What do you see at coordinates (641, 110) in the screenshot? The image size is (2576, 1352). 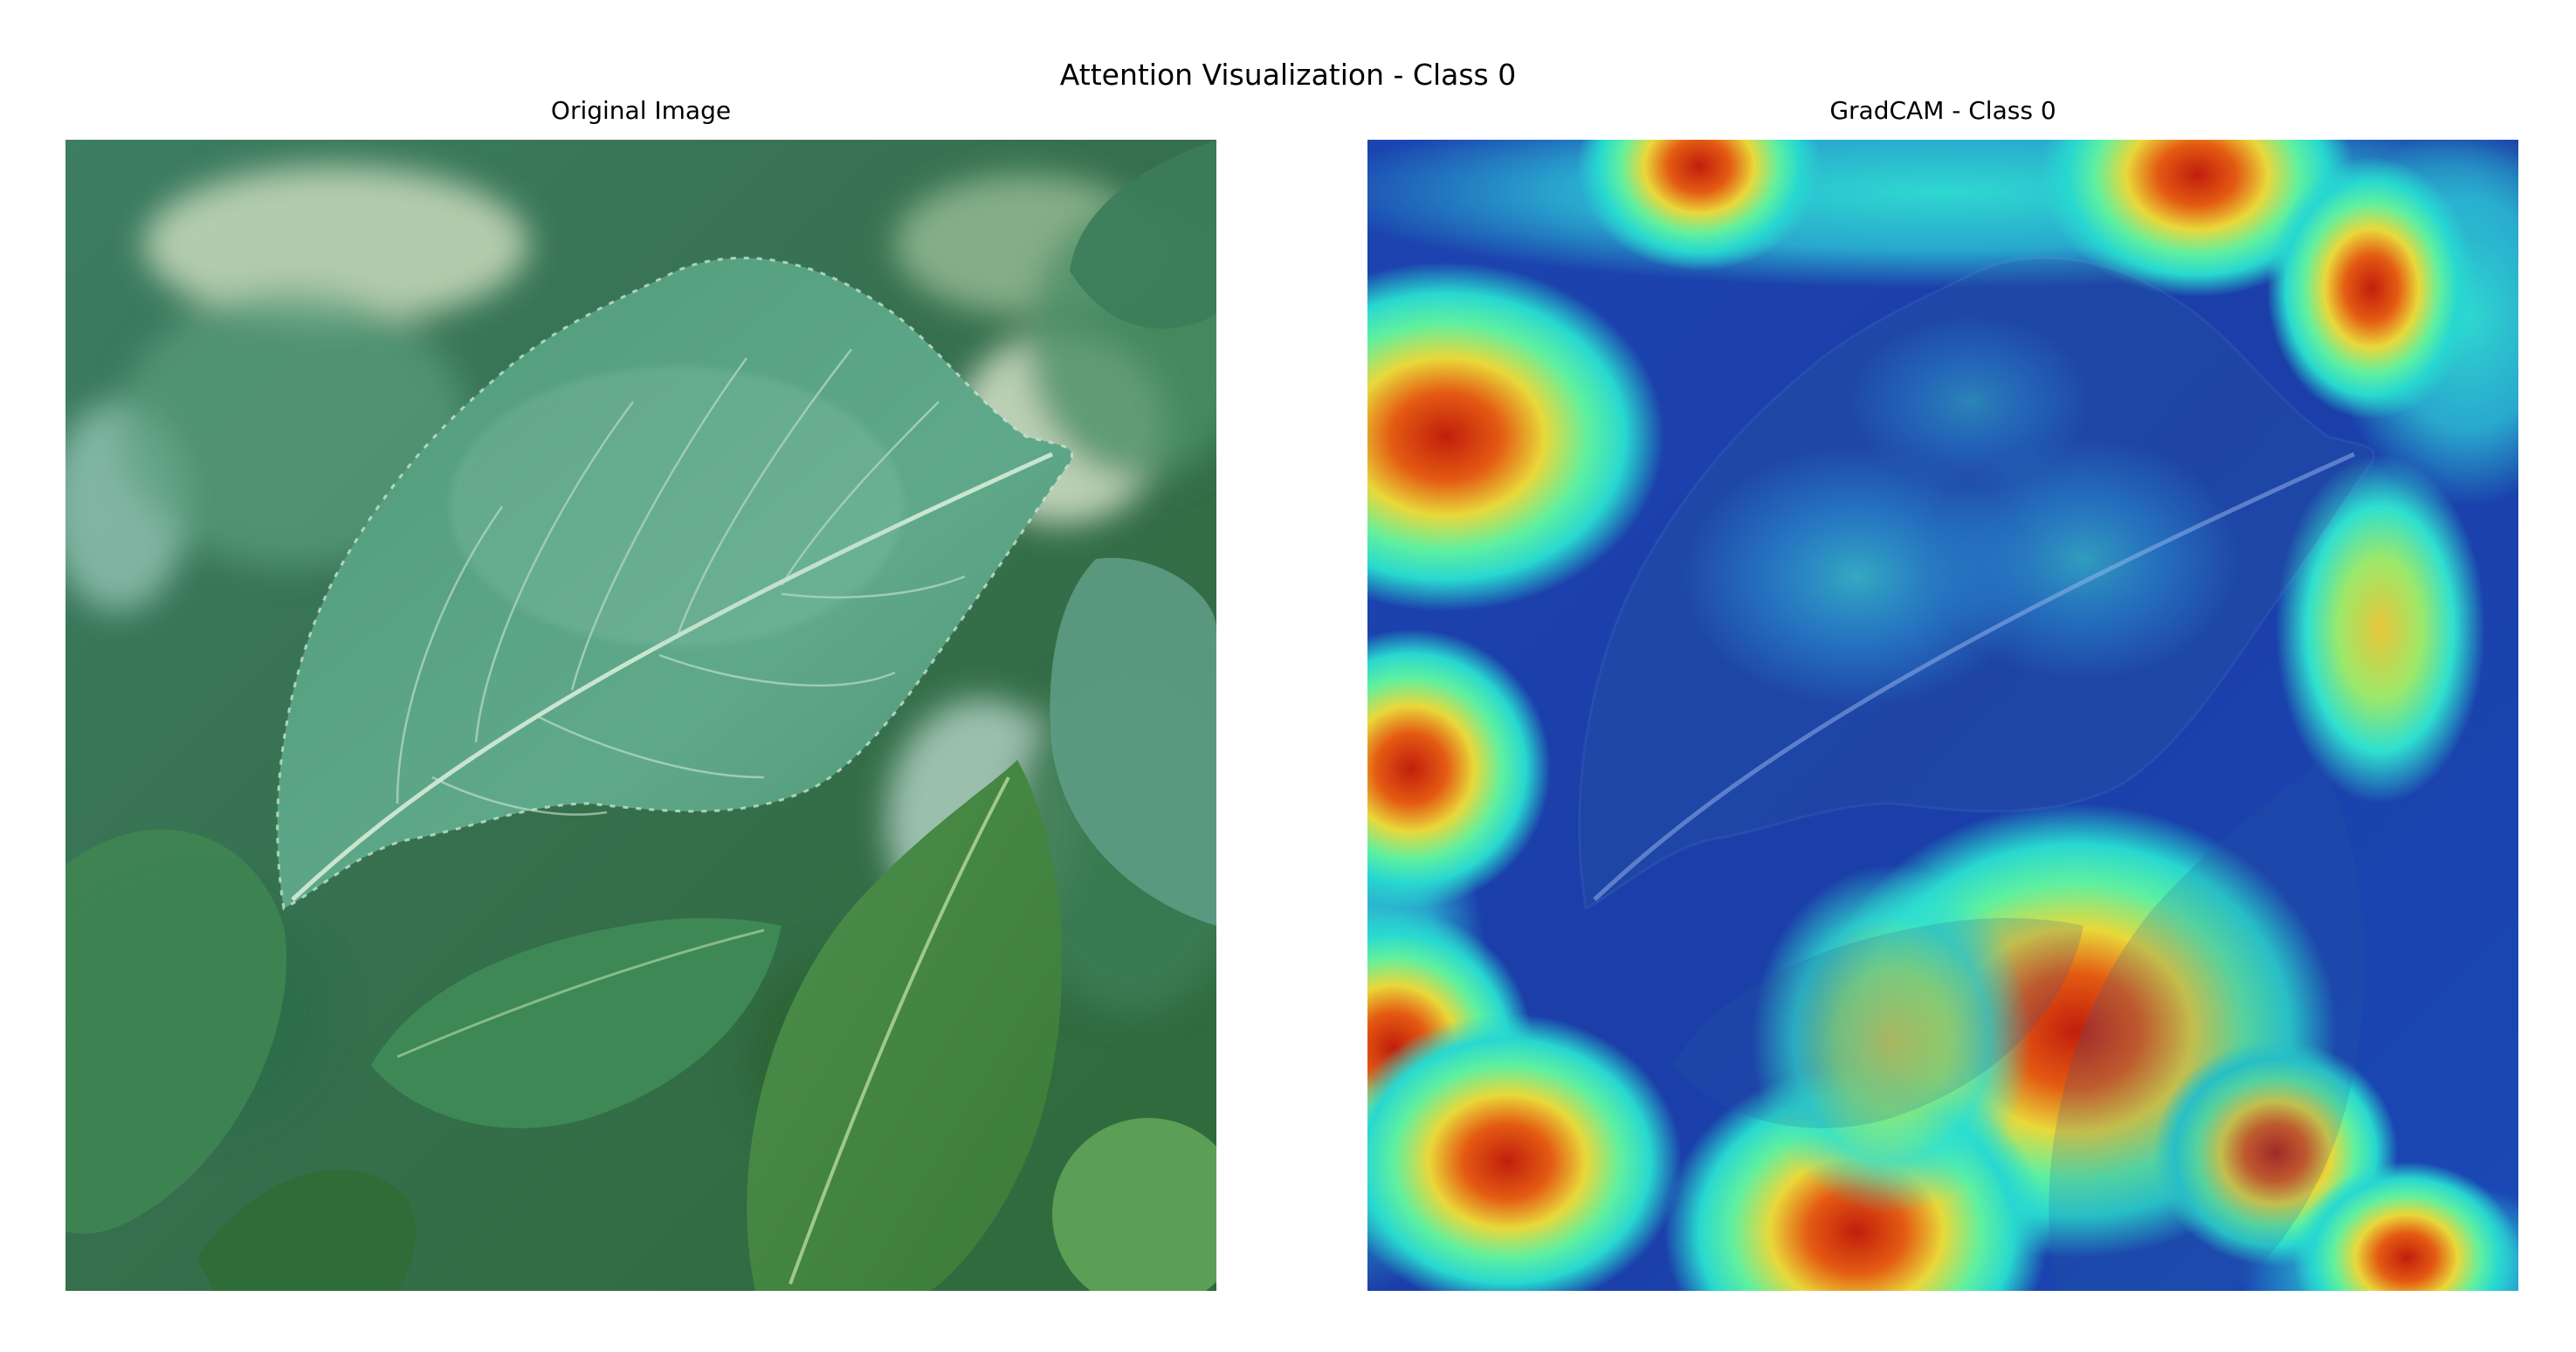 I see `original-image-title: Original Image` at bounding box center [641, 110].